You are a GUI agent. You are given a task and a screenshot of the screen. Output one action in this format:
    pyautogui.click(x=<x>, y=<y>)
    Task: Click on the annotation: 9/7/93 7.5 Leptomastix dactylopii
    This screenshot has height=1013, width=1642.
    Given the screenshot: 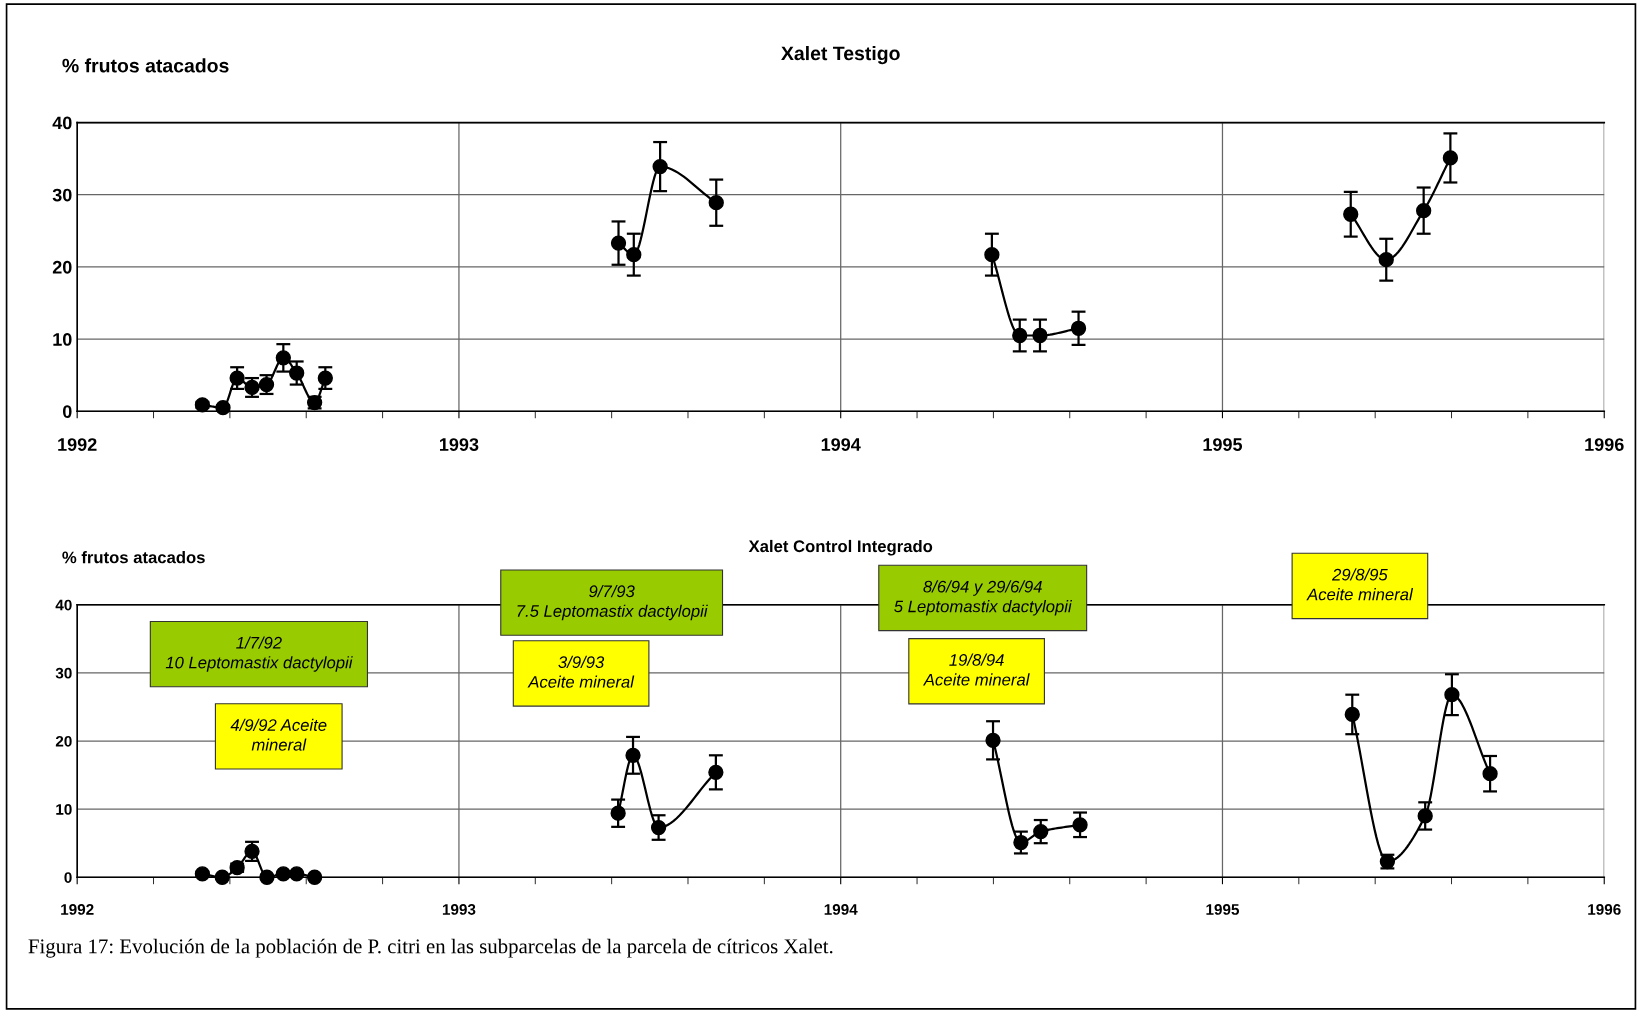 What is the action you would take?
    pyautogui.click(x=612, y=602)
    